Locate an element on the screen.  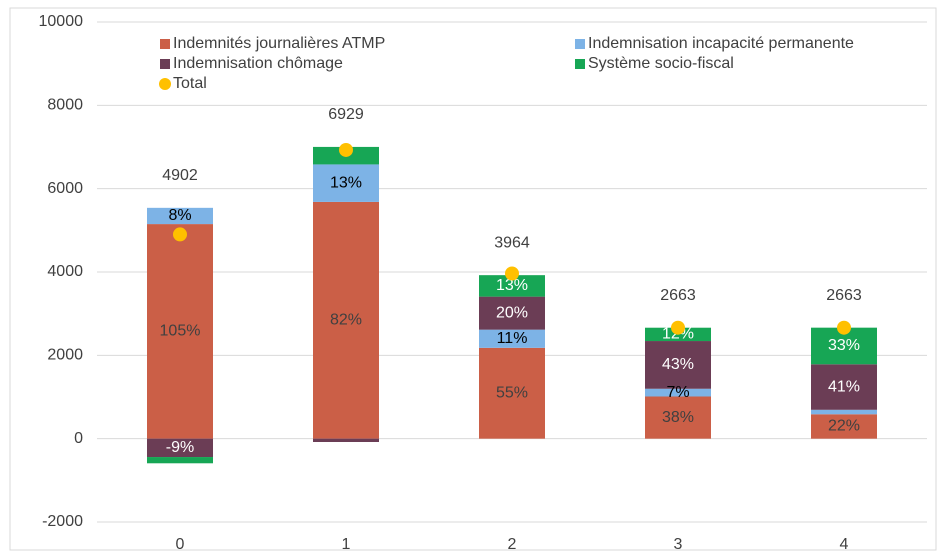
total-label: 4902 is located at coordinates (180, 175).